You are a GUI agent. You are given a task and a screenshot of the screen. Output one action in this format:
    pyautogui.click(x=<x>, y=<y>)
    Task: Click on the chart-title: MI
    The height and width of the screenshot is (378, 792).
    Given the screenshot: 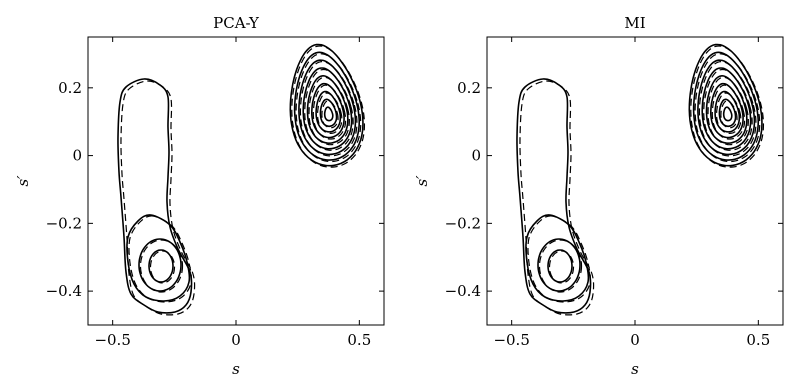 What is the action you would take?
    pyautogui.click(x=634, y=23)
    